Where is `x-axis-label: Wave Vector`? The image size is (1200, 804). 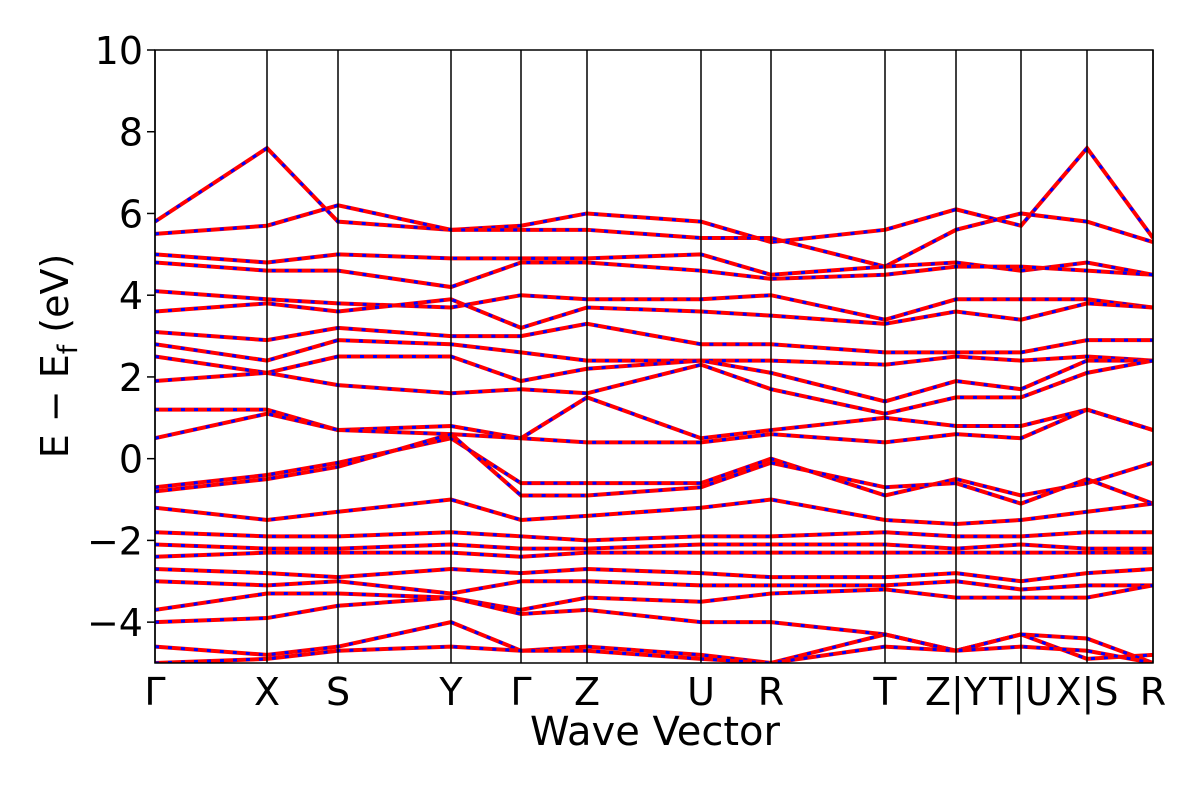
x-axis-label: Wave Vector is located at coordinates (655, 732).